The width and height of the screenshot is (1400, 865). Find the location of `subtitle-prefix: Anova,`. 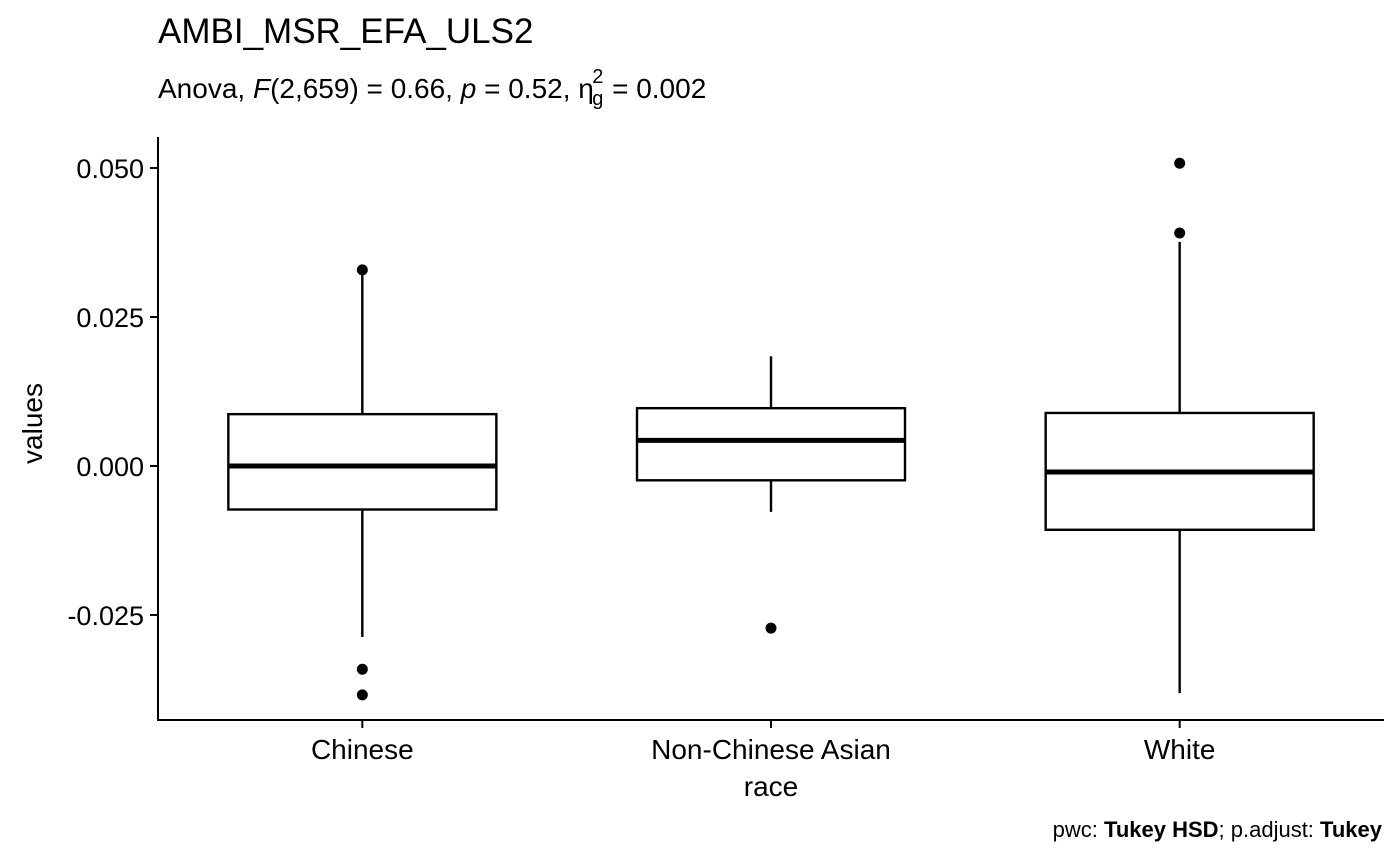

subtitle-prefix: Anova, is located at coordinates (205, 88).